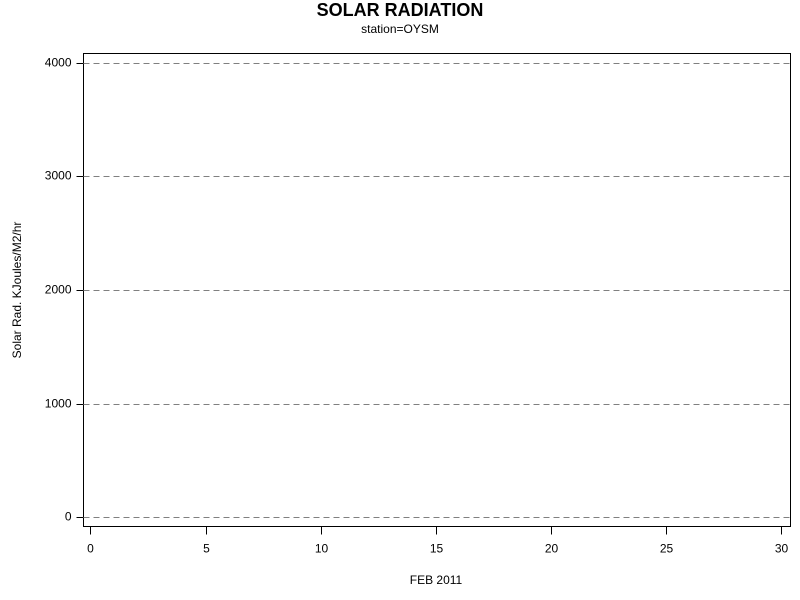 The height and width of the screenshot is (600, 800). Describe the element at coordinates (58, 290) in the screenshot. I see `y-tick-label: 2000` at that location.